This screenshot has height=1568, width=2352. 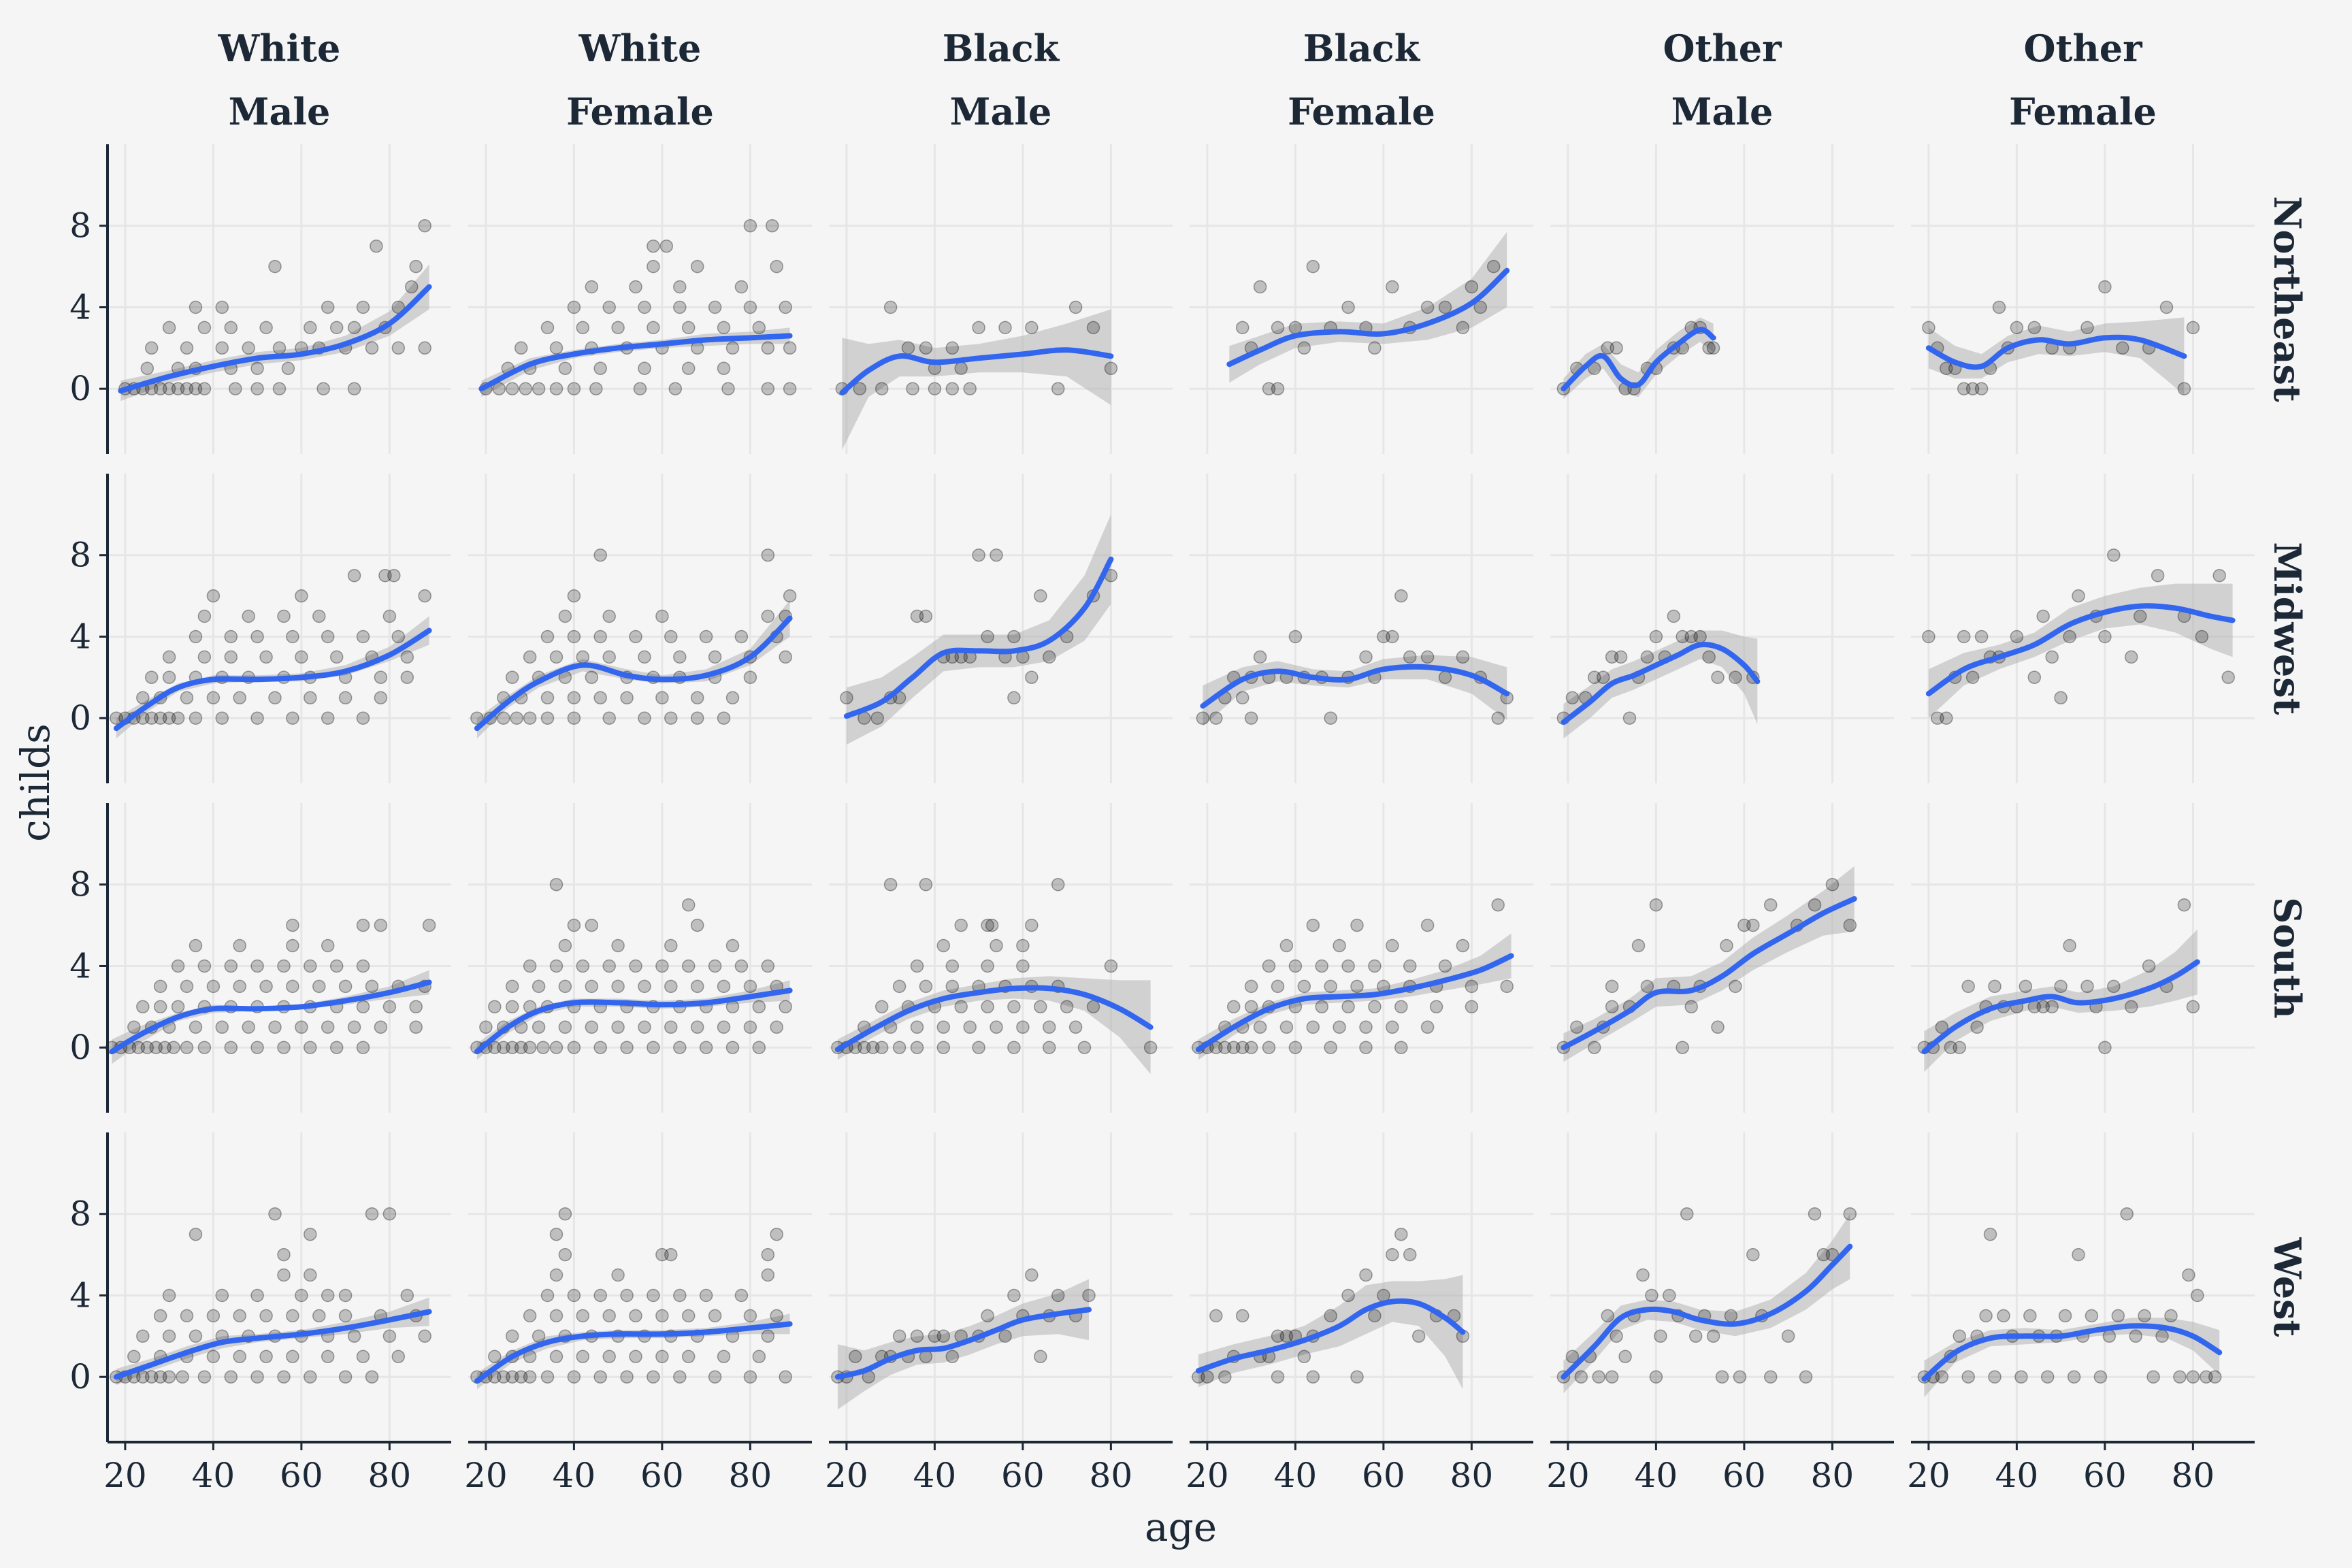 What do you see at coordinates (1709, 964) in the screenshot?
I see `confidence-band` at bounding box center [1709, 964].